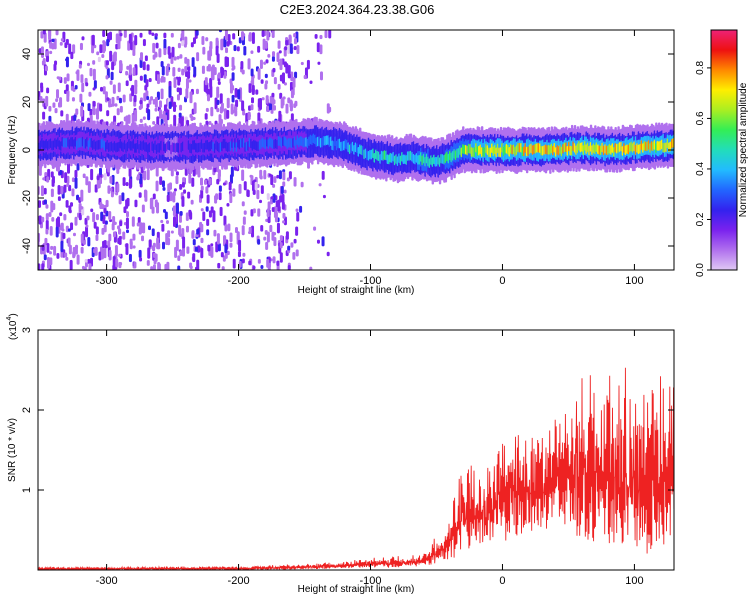  I want to click on colorbar, so click(724, 150).